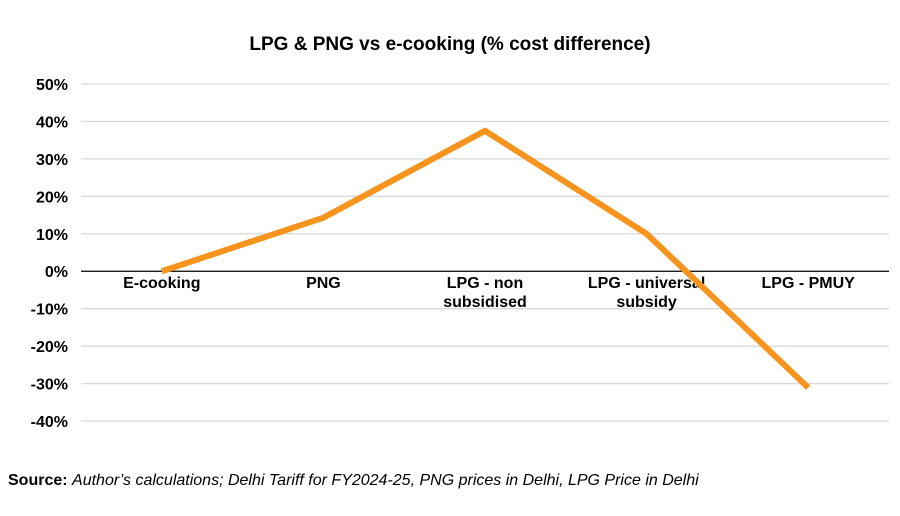  I want to click on x-tick-label: PNG, so click(323, 283).